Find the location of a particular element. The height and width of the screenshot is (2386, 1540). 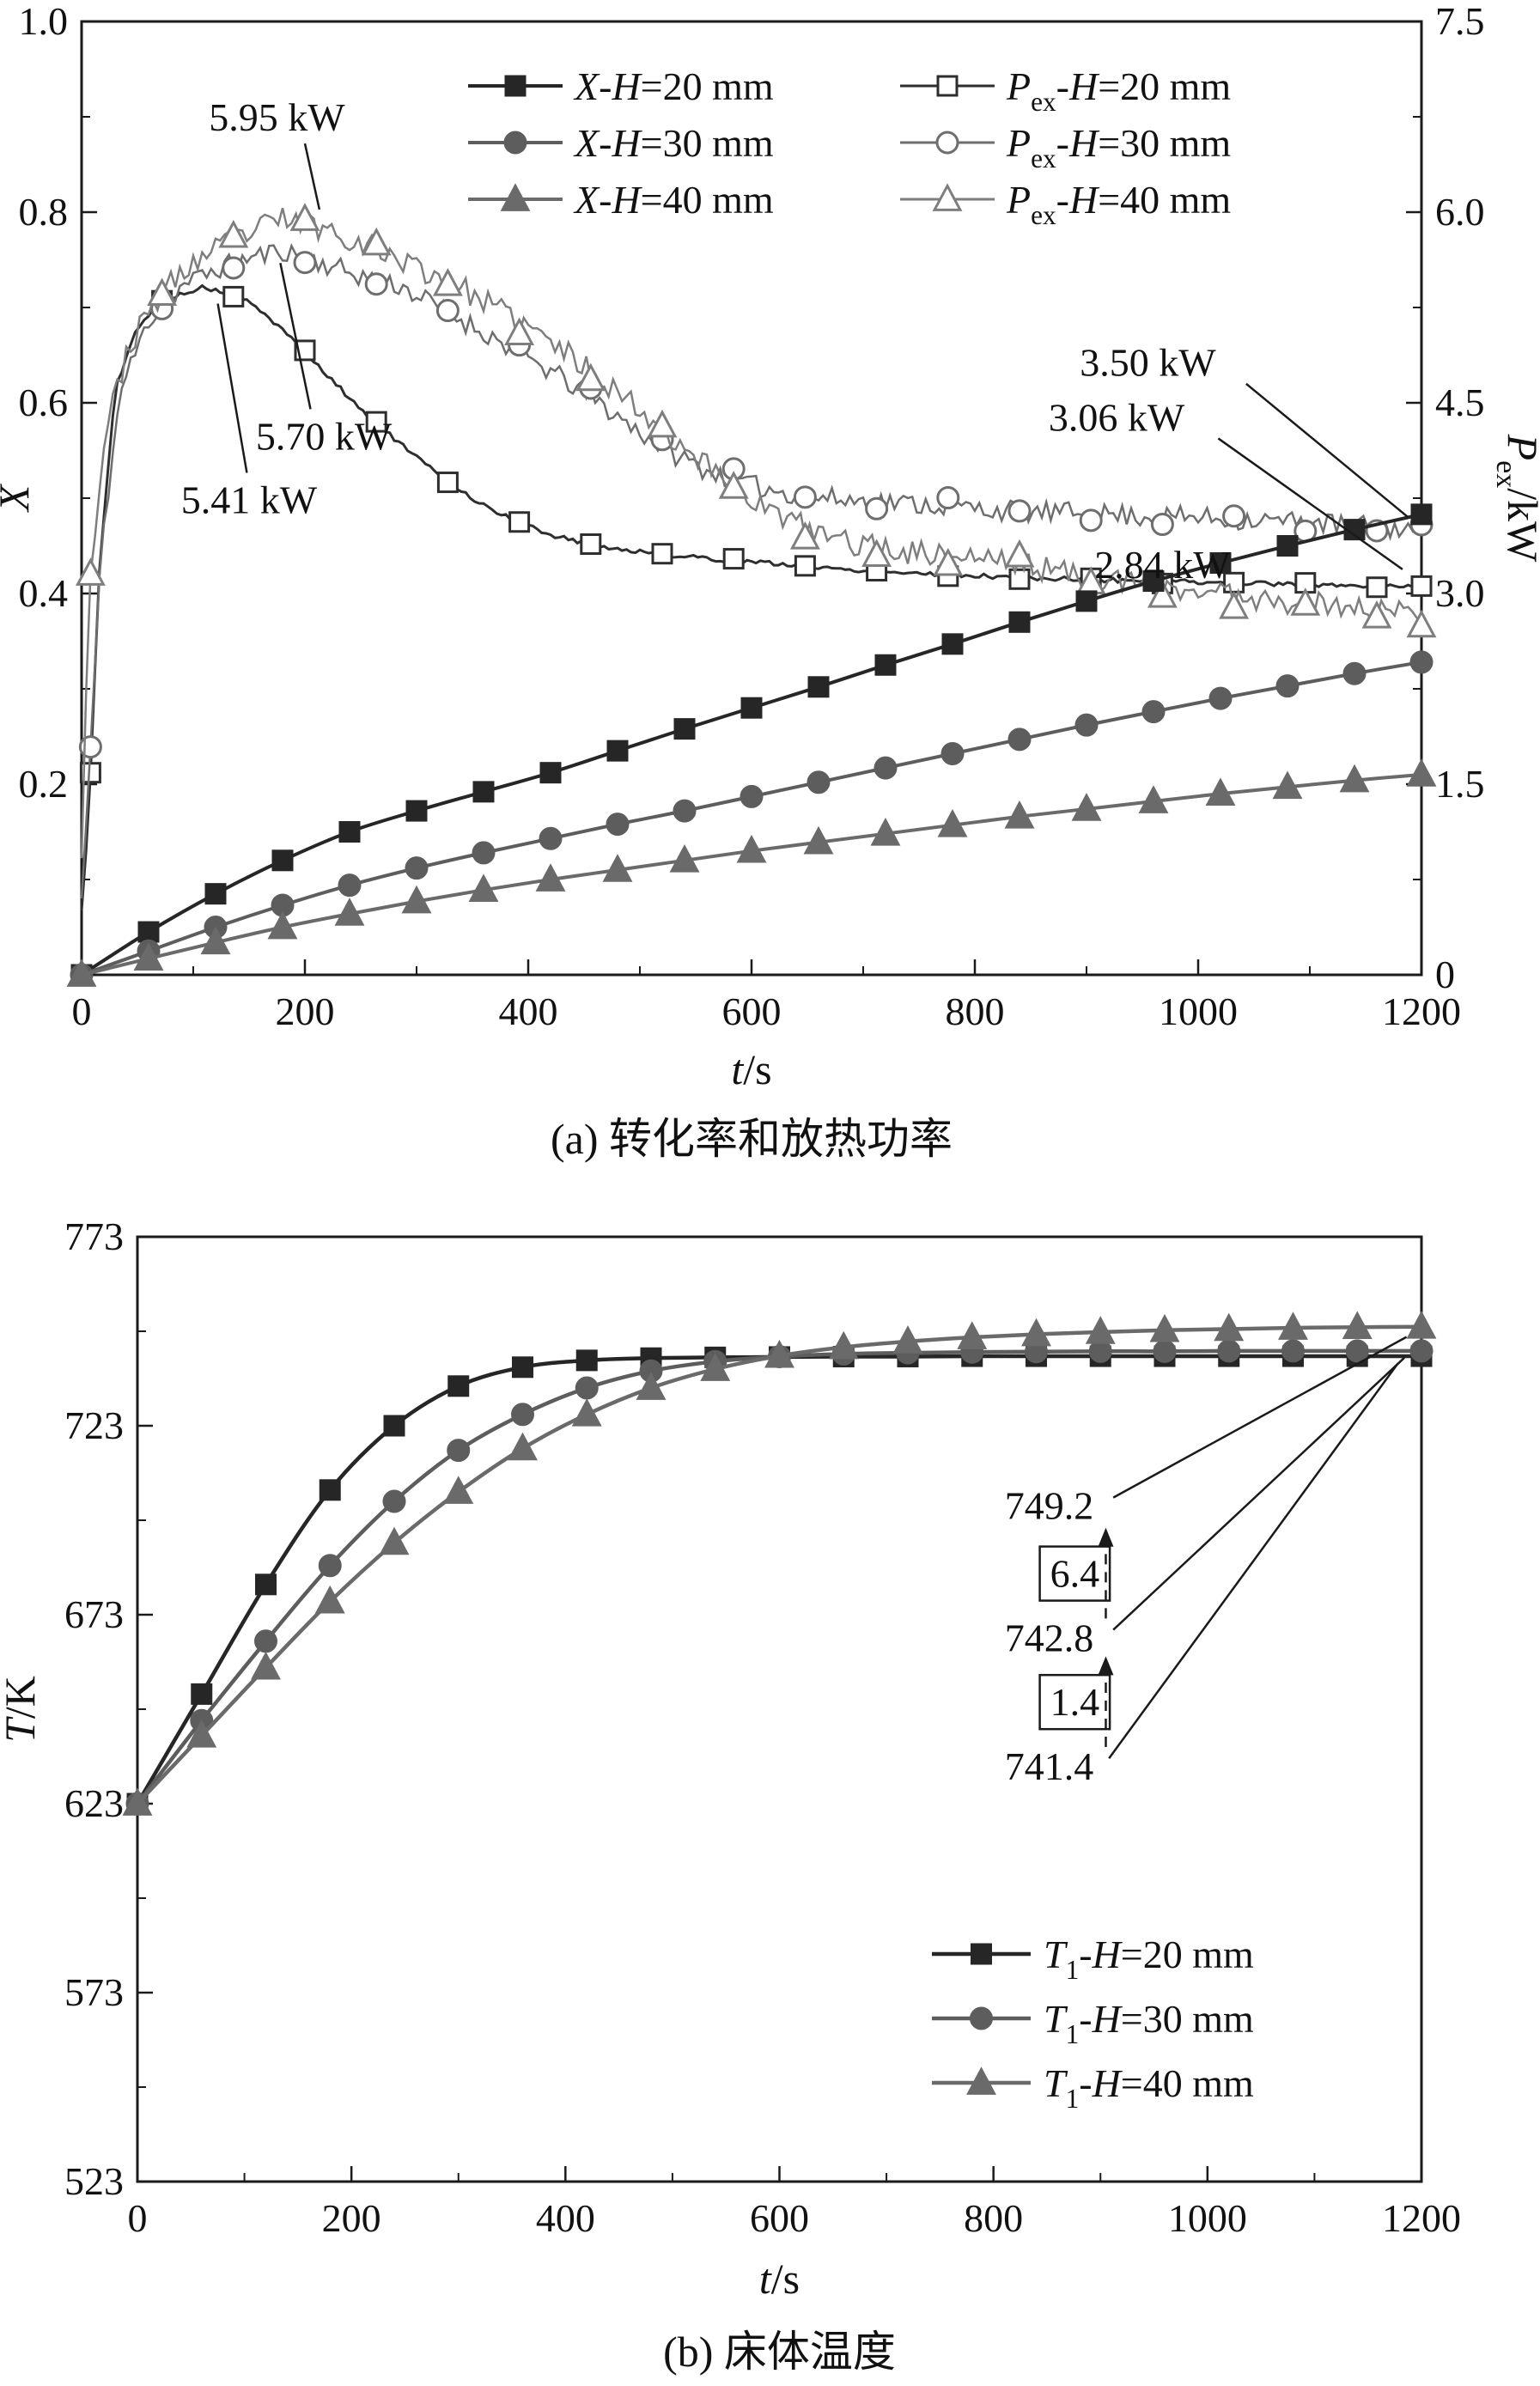

legend-item-t1-h30: T1-H=30 mm is located at coordinates (1093, 2023).